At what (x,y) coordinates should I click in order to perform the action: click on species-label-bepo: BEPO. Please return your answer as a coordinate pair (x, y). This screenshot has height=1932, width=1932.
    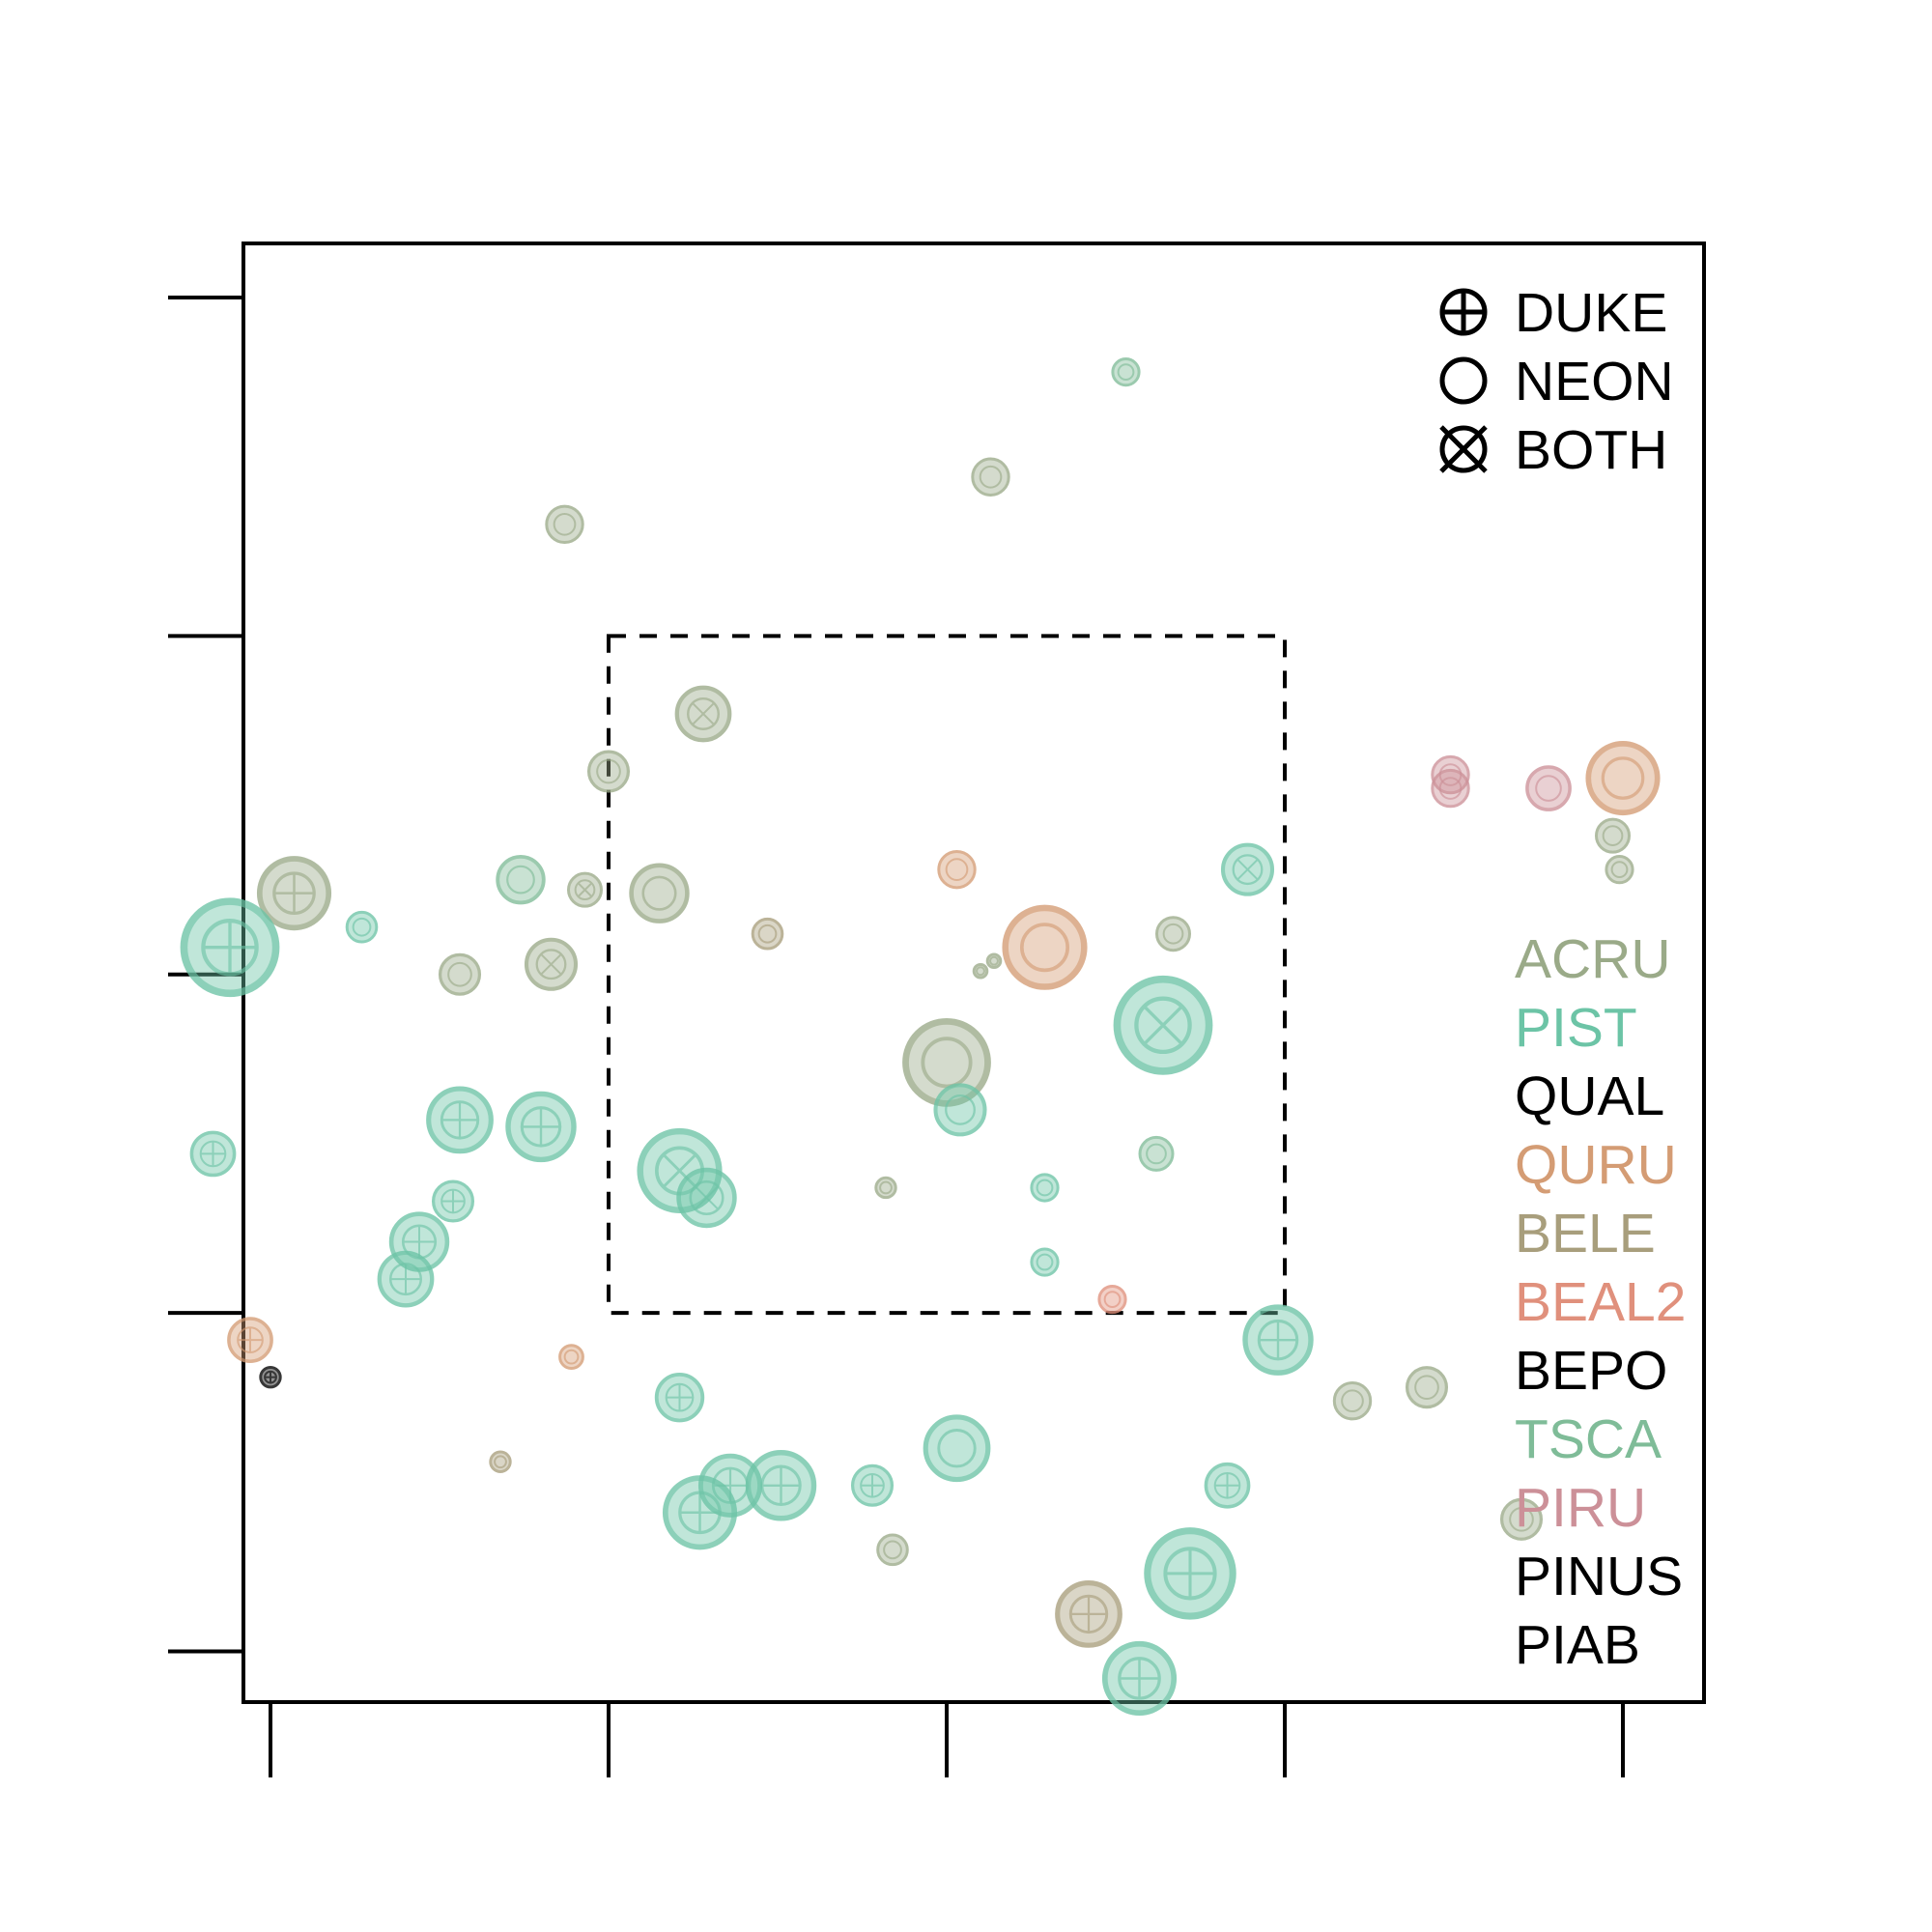
    Looking at the image, I should click on (1591, 1371).